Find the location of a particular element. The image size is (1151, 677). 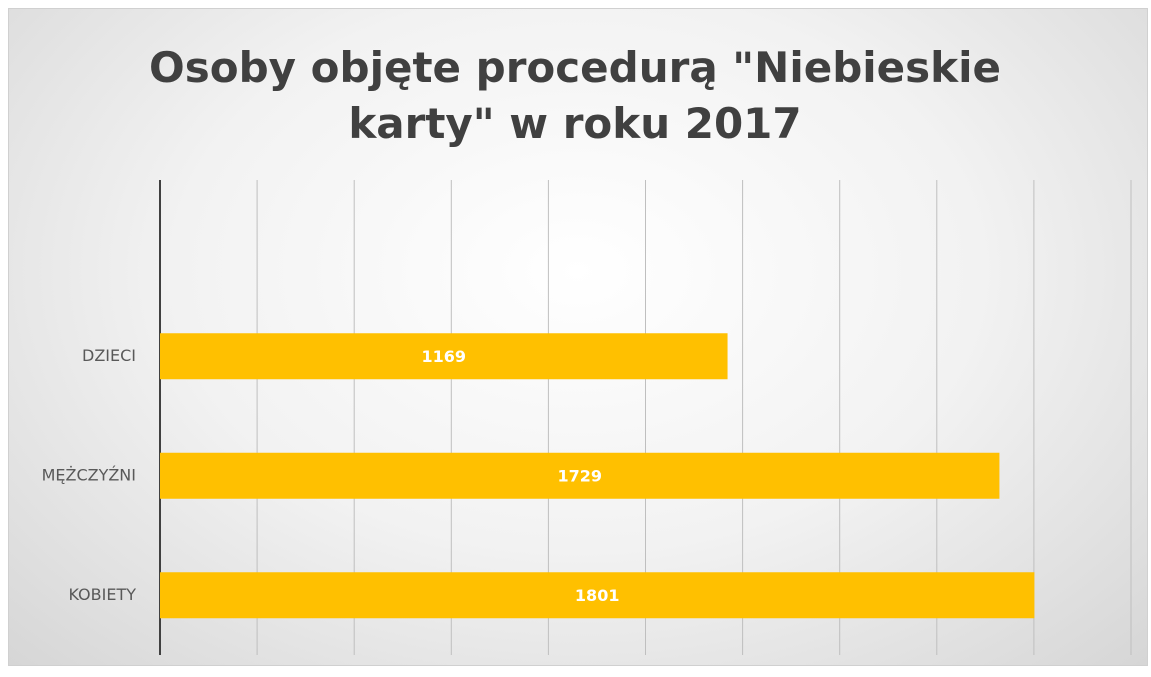

data-label: 1169 is located at coordinates (444, 356).